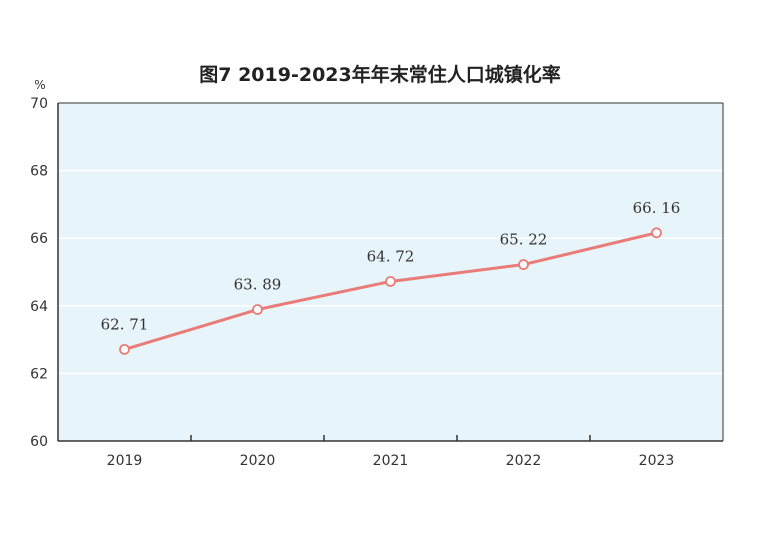 This screenshot has width=760, height=538. I want to click on y-tick-label-60: 60, so click(39, 442).